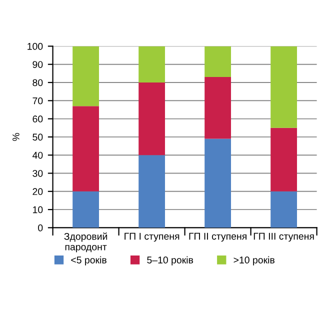 The height and width of the screenshot is (330, 330). What do you see at coordinates (86, 242) in the screenshot?
I see `x-tick-label: Здоровий пародонт` at bounding box center [86, 242].